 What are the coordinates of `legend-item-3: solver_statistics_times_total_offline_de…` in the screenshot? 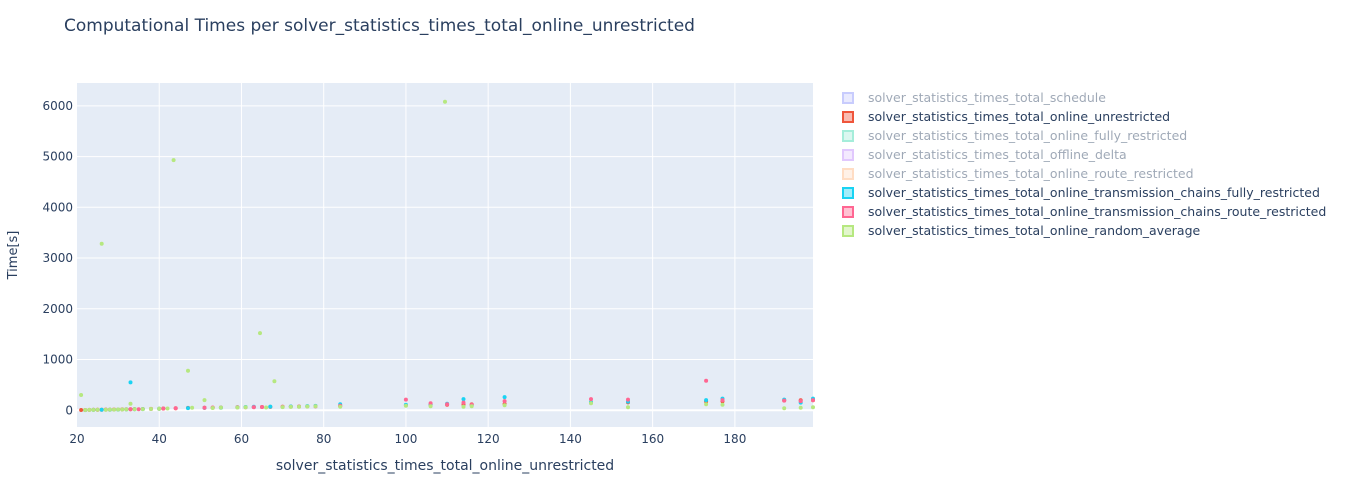 It's located at (1082, 154).